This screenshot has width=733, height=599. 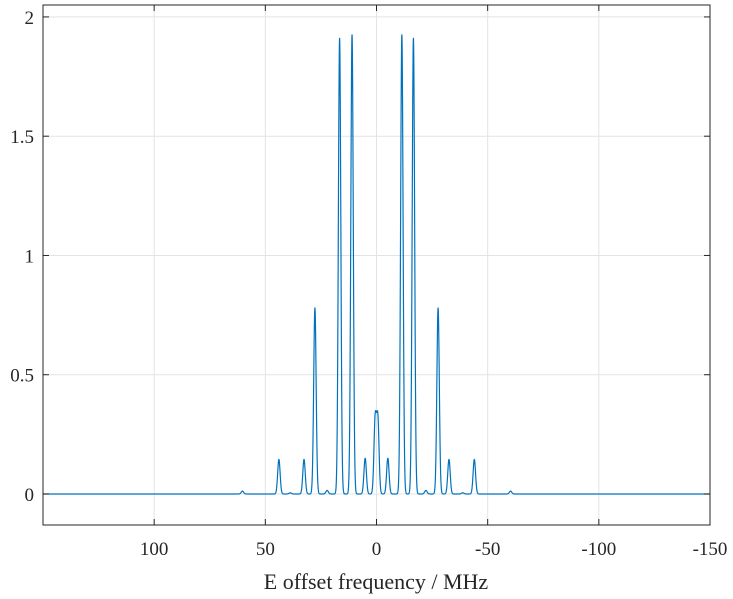 What do you see at coordinates (376, 581) in the screenshot?
I see `x-axis-label: E offset frequency / MHz` at bounding box center [376, 581].